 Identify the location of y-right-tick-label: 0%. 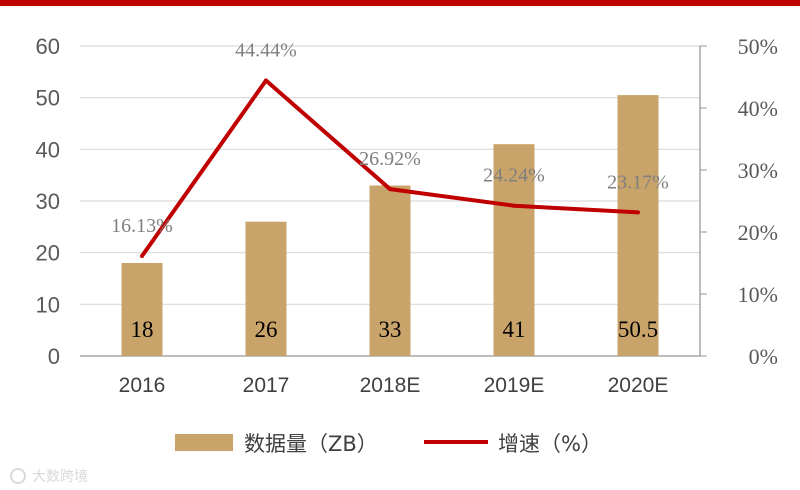
(763, 356).